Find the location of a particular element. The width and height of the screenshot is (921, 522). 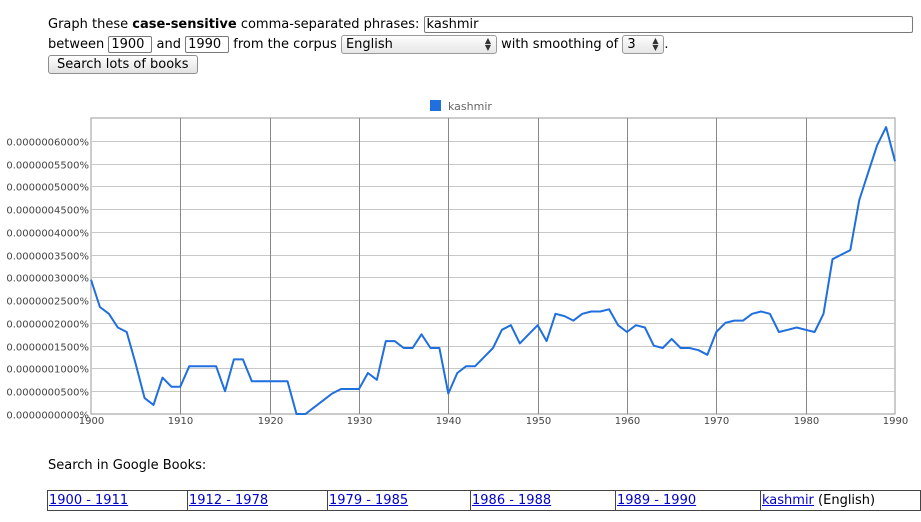

legend-label-kashmir: kashmir is located at coordinates (470, 106).